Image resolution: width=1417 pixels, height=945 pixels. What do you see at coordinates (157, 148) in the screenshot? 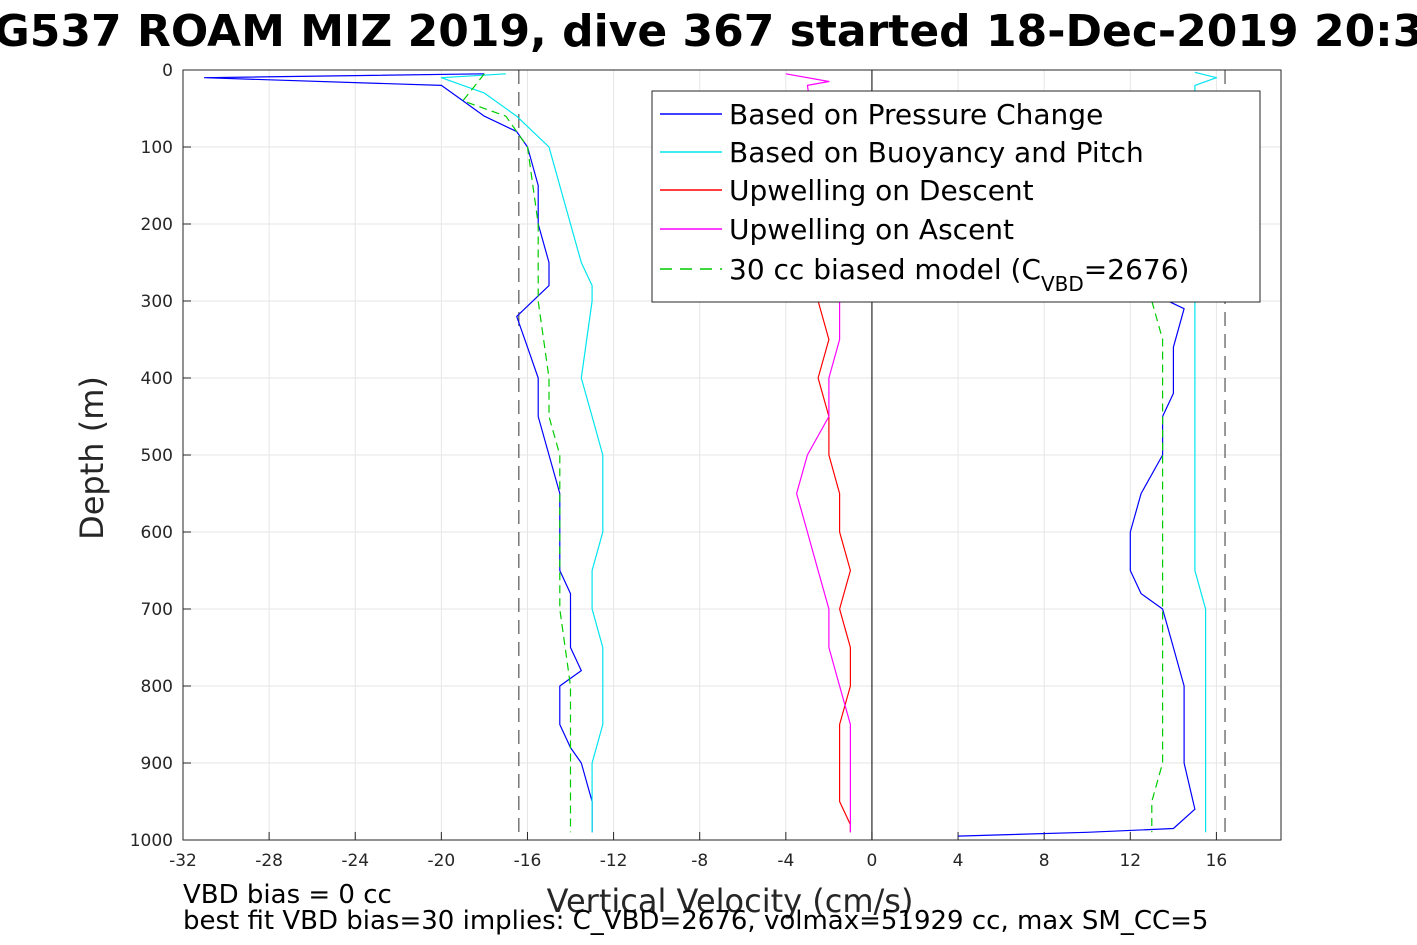
I see `y-tick-label: 100` at bounding box center [157, 148].